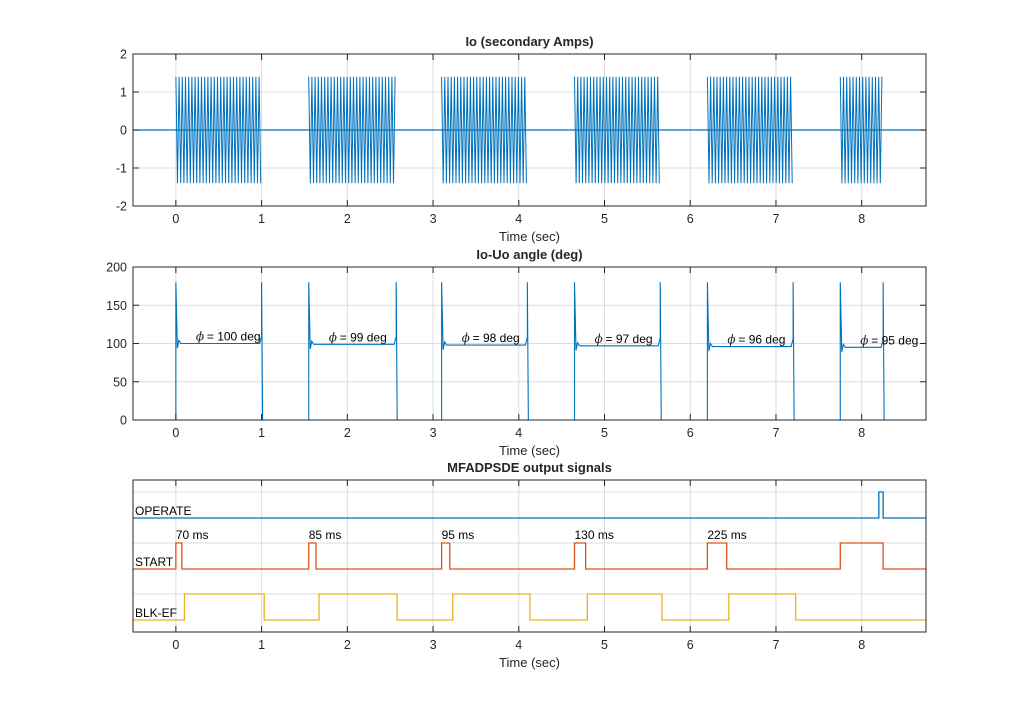  I want to click on y-tick-label: 1, so click(123, 93).